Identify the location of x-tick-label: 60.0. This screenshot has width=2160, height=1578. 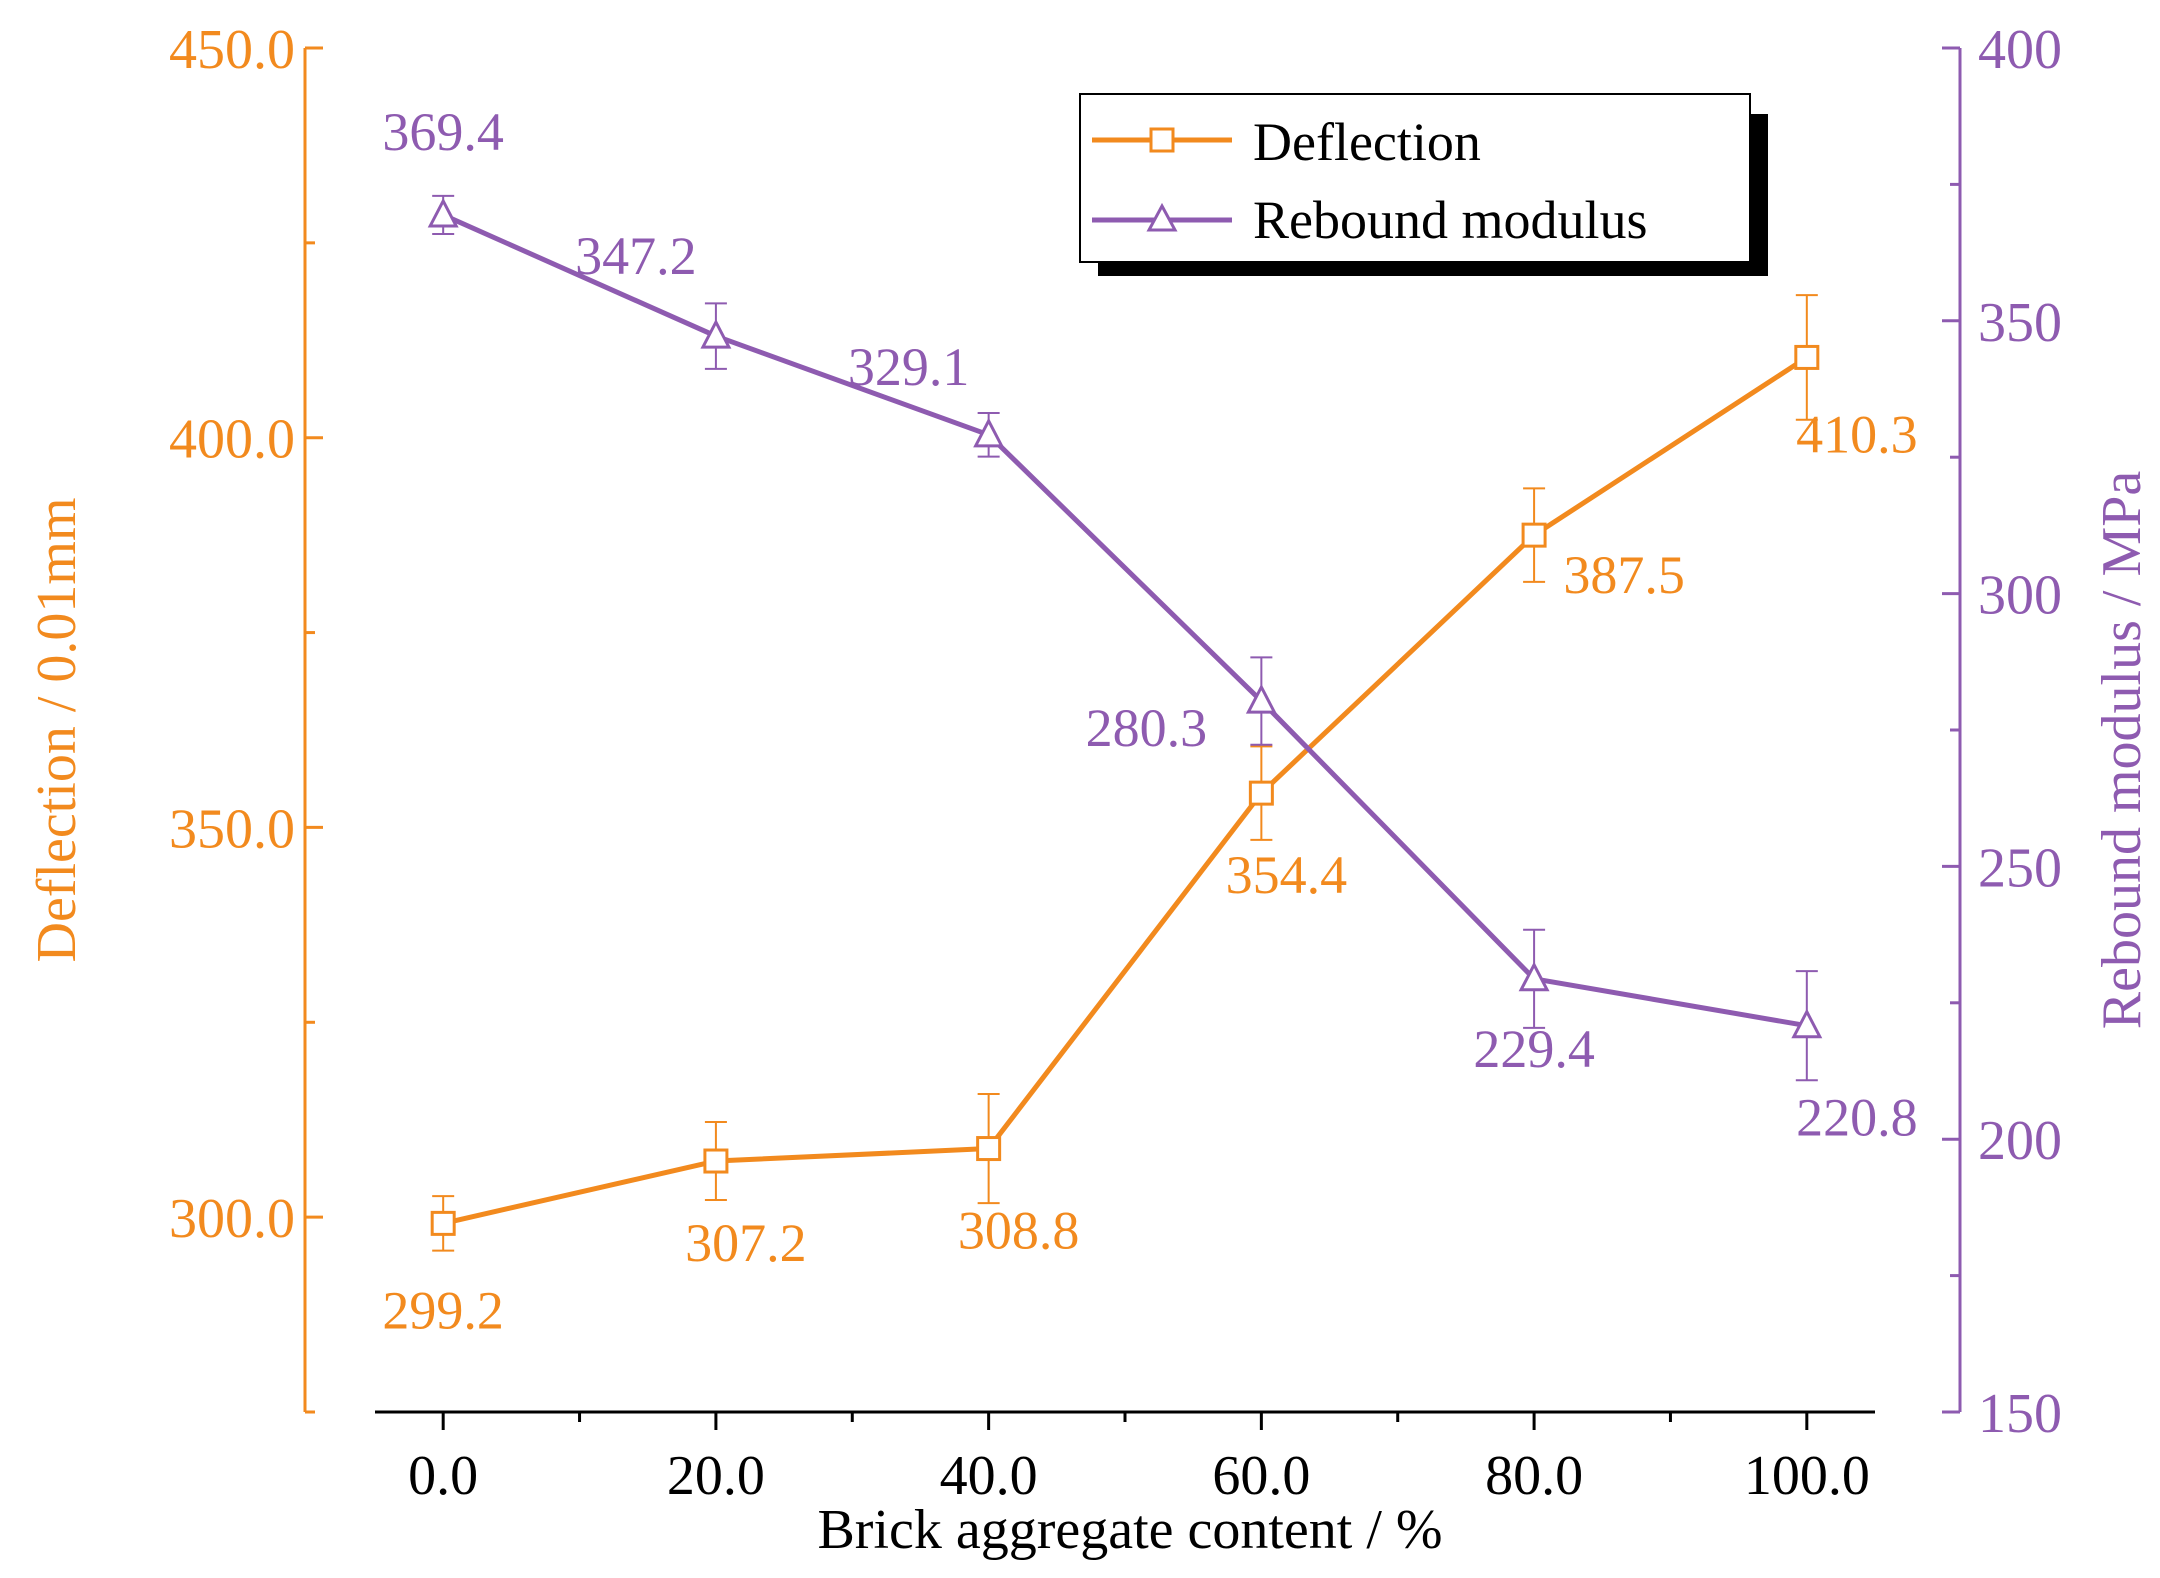
(1261, 1476).